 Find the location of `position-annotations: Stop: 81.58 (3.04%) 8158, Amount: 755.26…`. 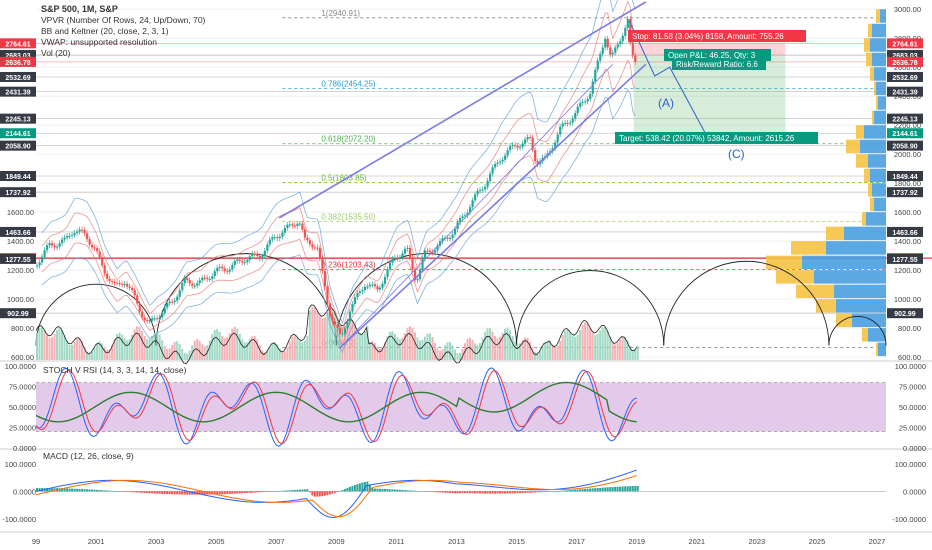

position-annotations: Stop: 81.58 (3.04%) 8158, Amount: 755.26… is located at coordinates (716, 95).